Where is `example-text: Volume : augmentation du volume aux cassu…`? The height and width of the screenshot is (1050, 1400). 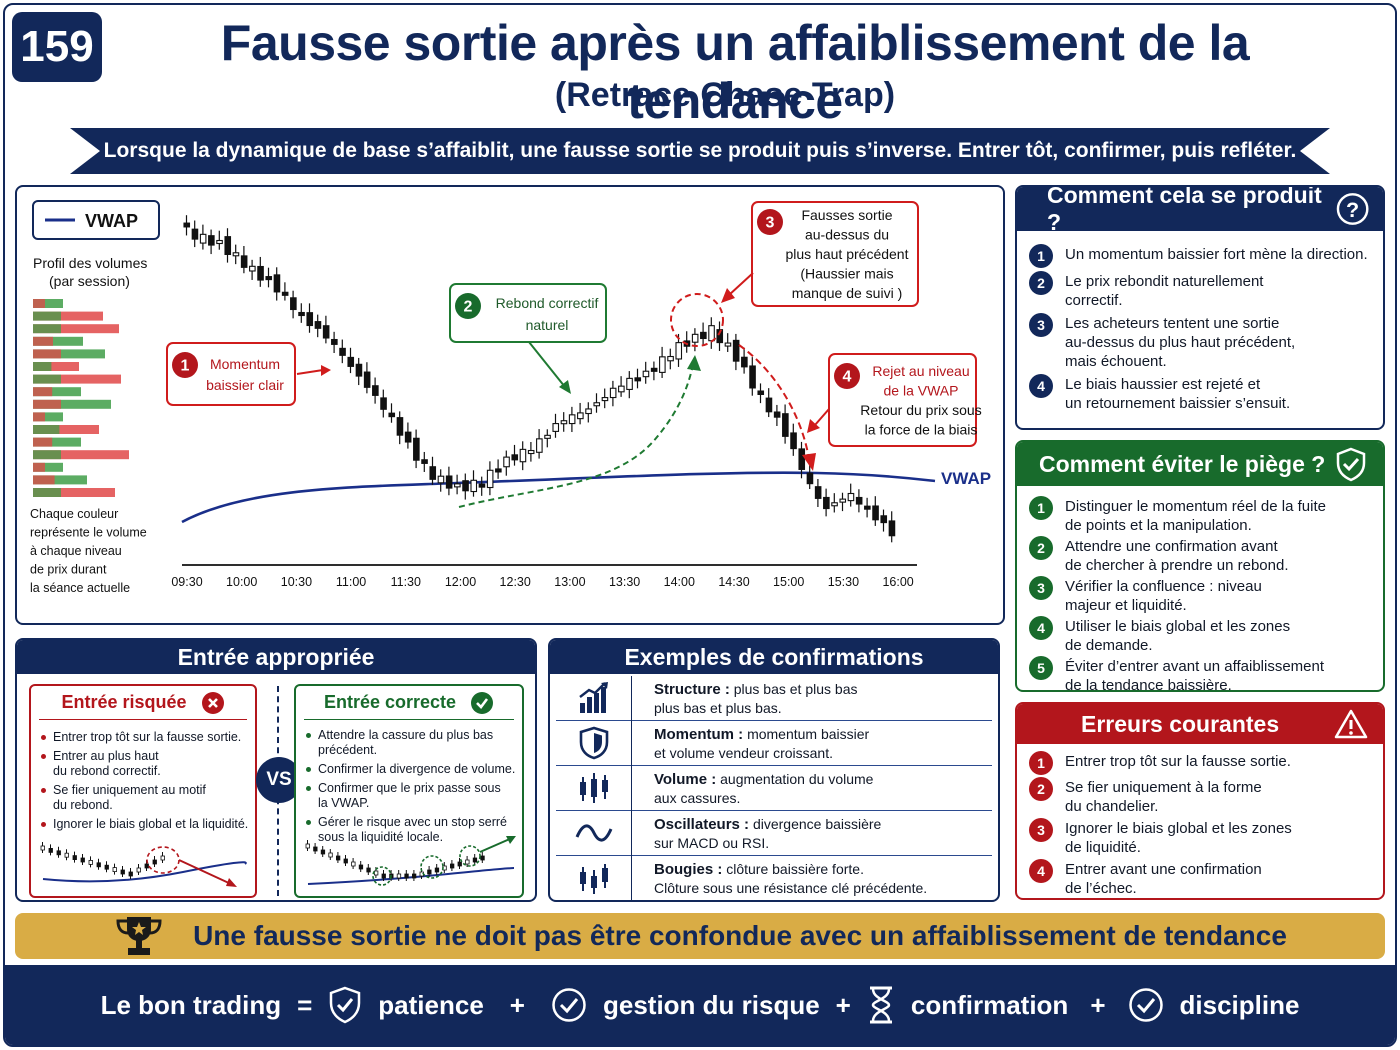
example-text: Volume : augmentation du volume aux cassu… is located at coordinates (752, 788).